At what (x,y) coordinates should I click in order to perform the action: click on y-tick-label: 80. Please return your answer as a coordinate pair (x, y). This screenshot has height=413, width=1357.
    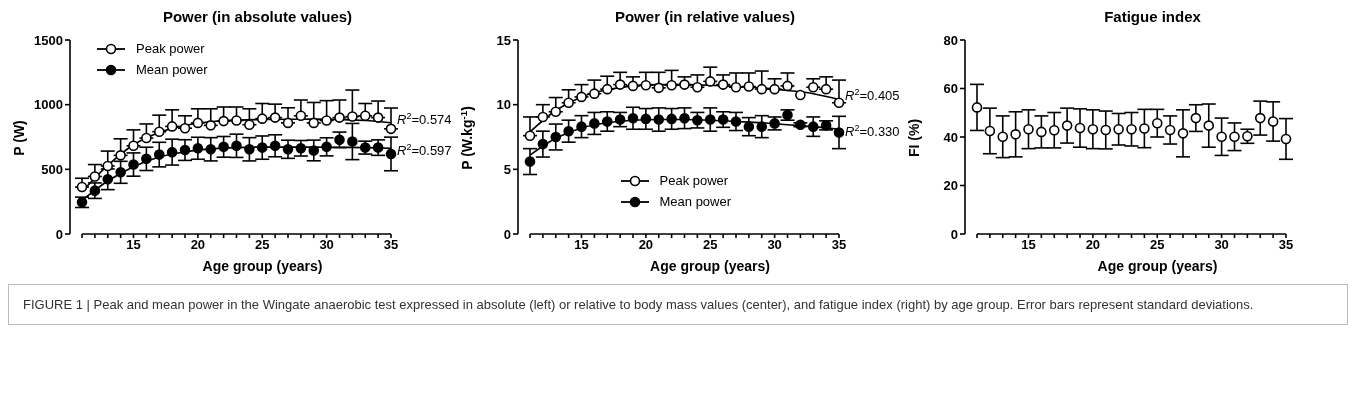
    Looking at the image, I should click on (950, 40).